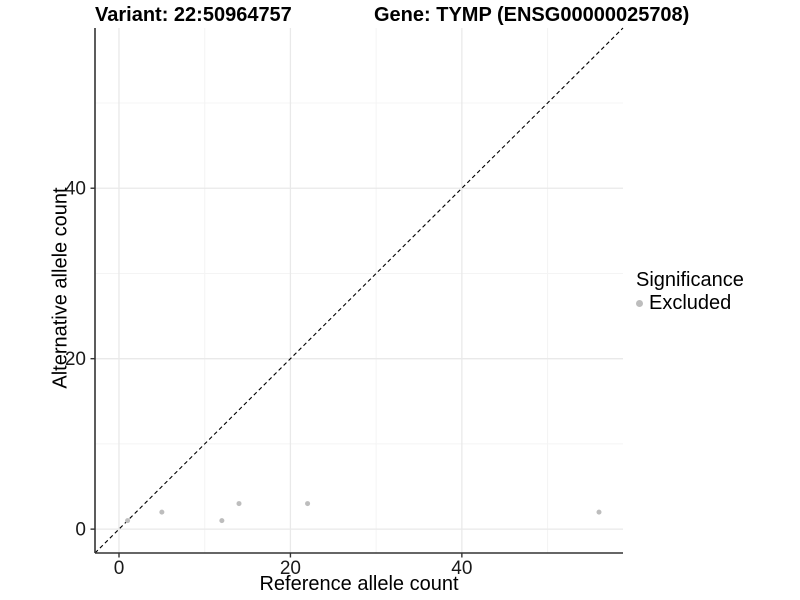 The image size is (800, 600). I want to click on legend-item-label: Excluded, so click(690, 303).